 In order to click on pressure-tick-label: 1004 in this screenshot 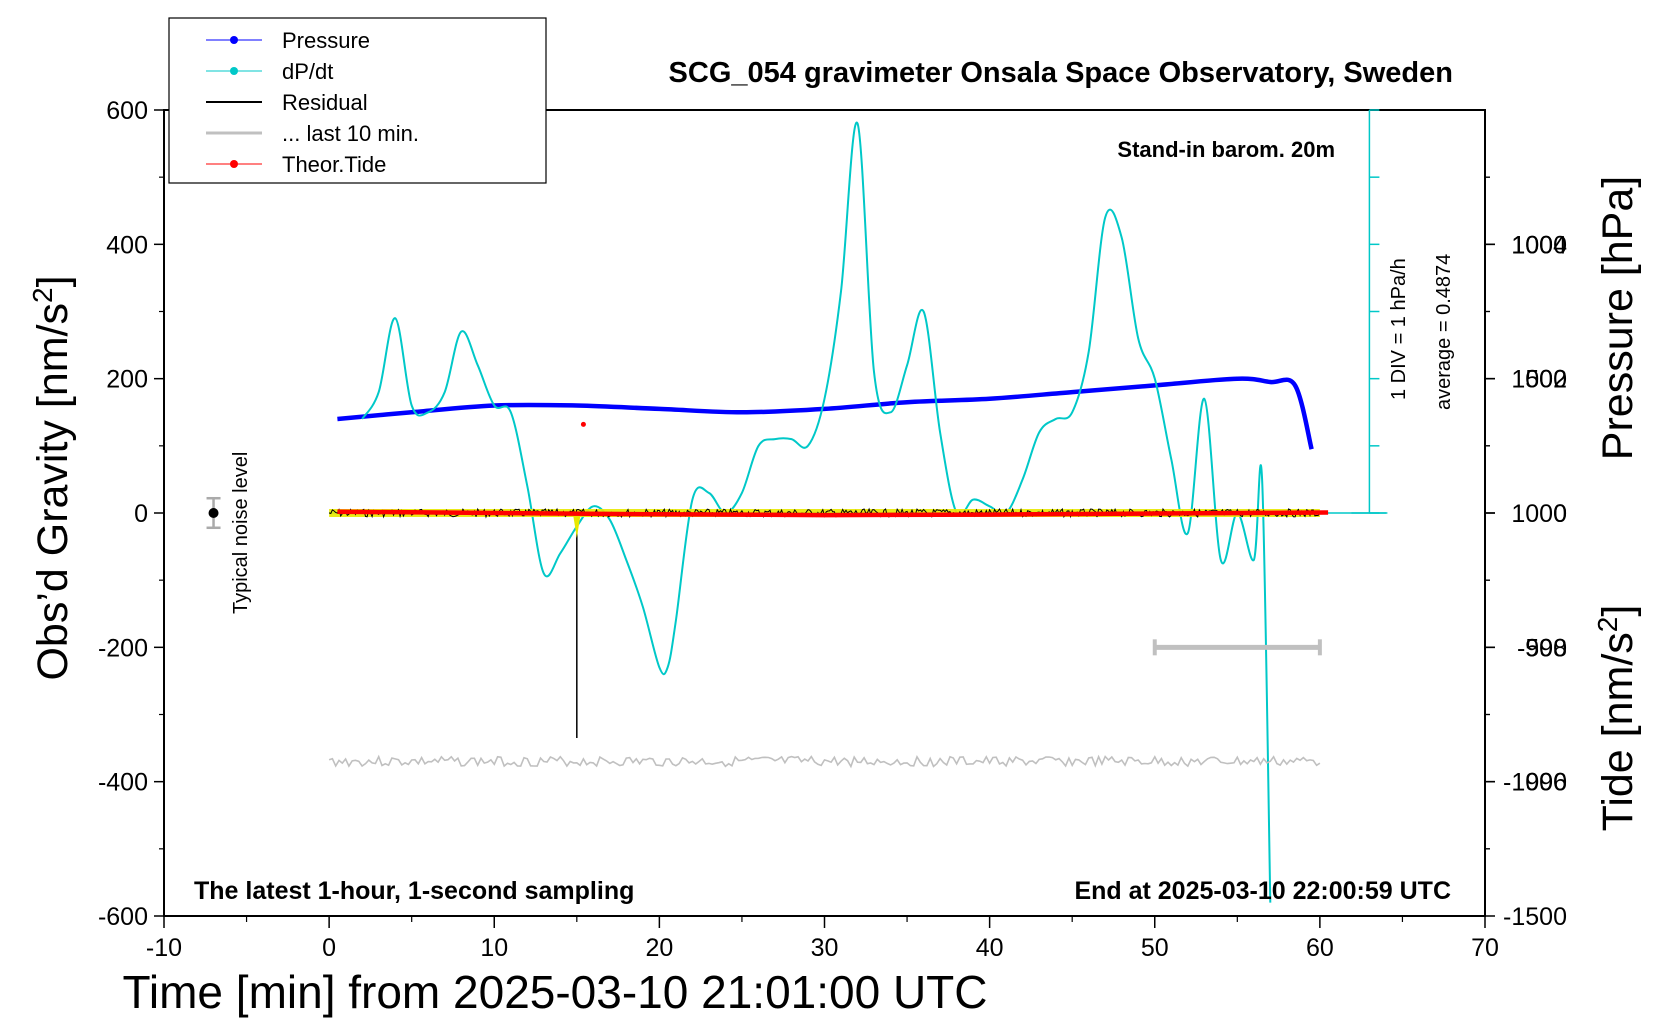, I will do `click(1539, 245)`.